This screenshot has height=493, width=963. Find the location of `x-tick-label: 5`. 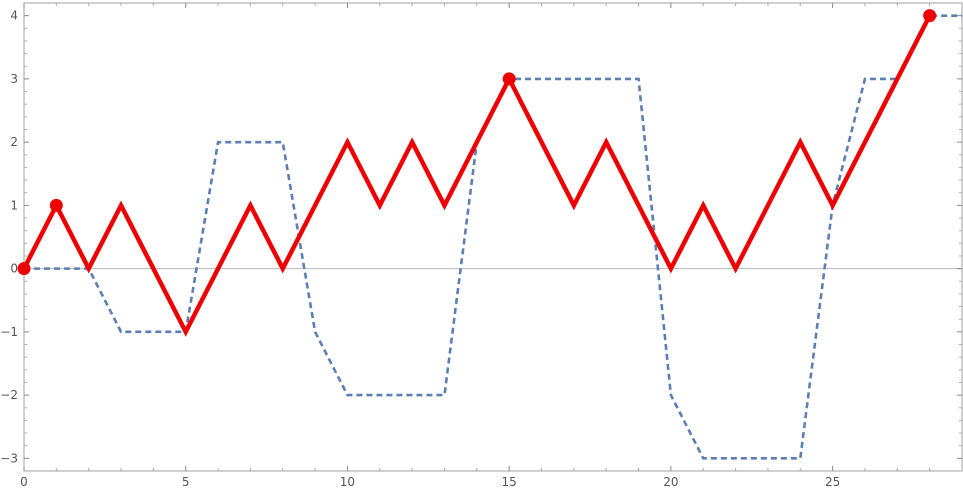

x-tick-label: 5 is located at coordinates (186, 482).